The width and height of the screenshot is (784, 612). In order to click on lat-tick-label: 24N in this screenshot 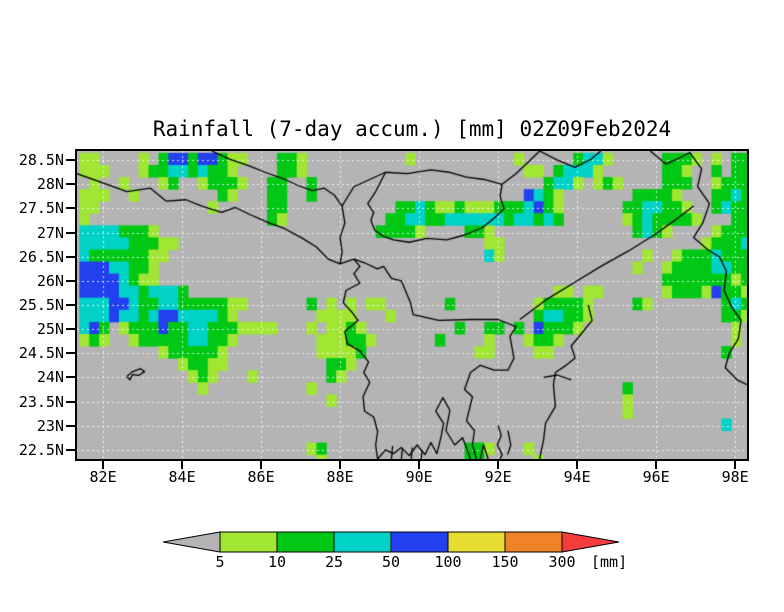, I will do `click(50, 377)`.